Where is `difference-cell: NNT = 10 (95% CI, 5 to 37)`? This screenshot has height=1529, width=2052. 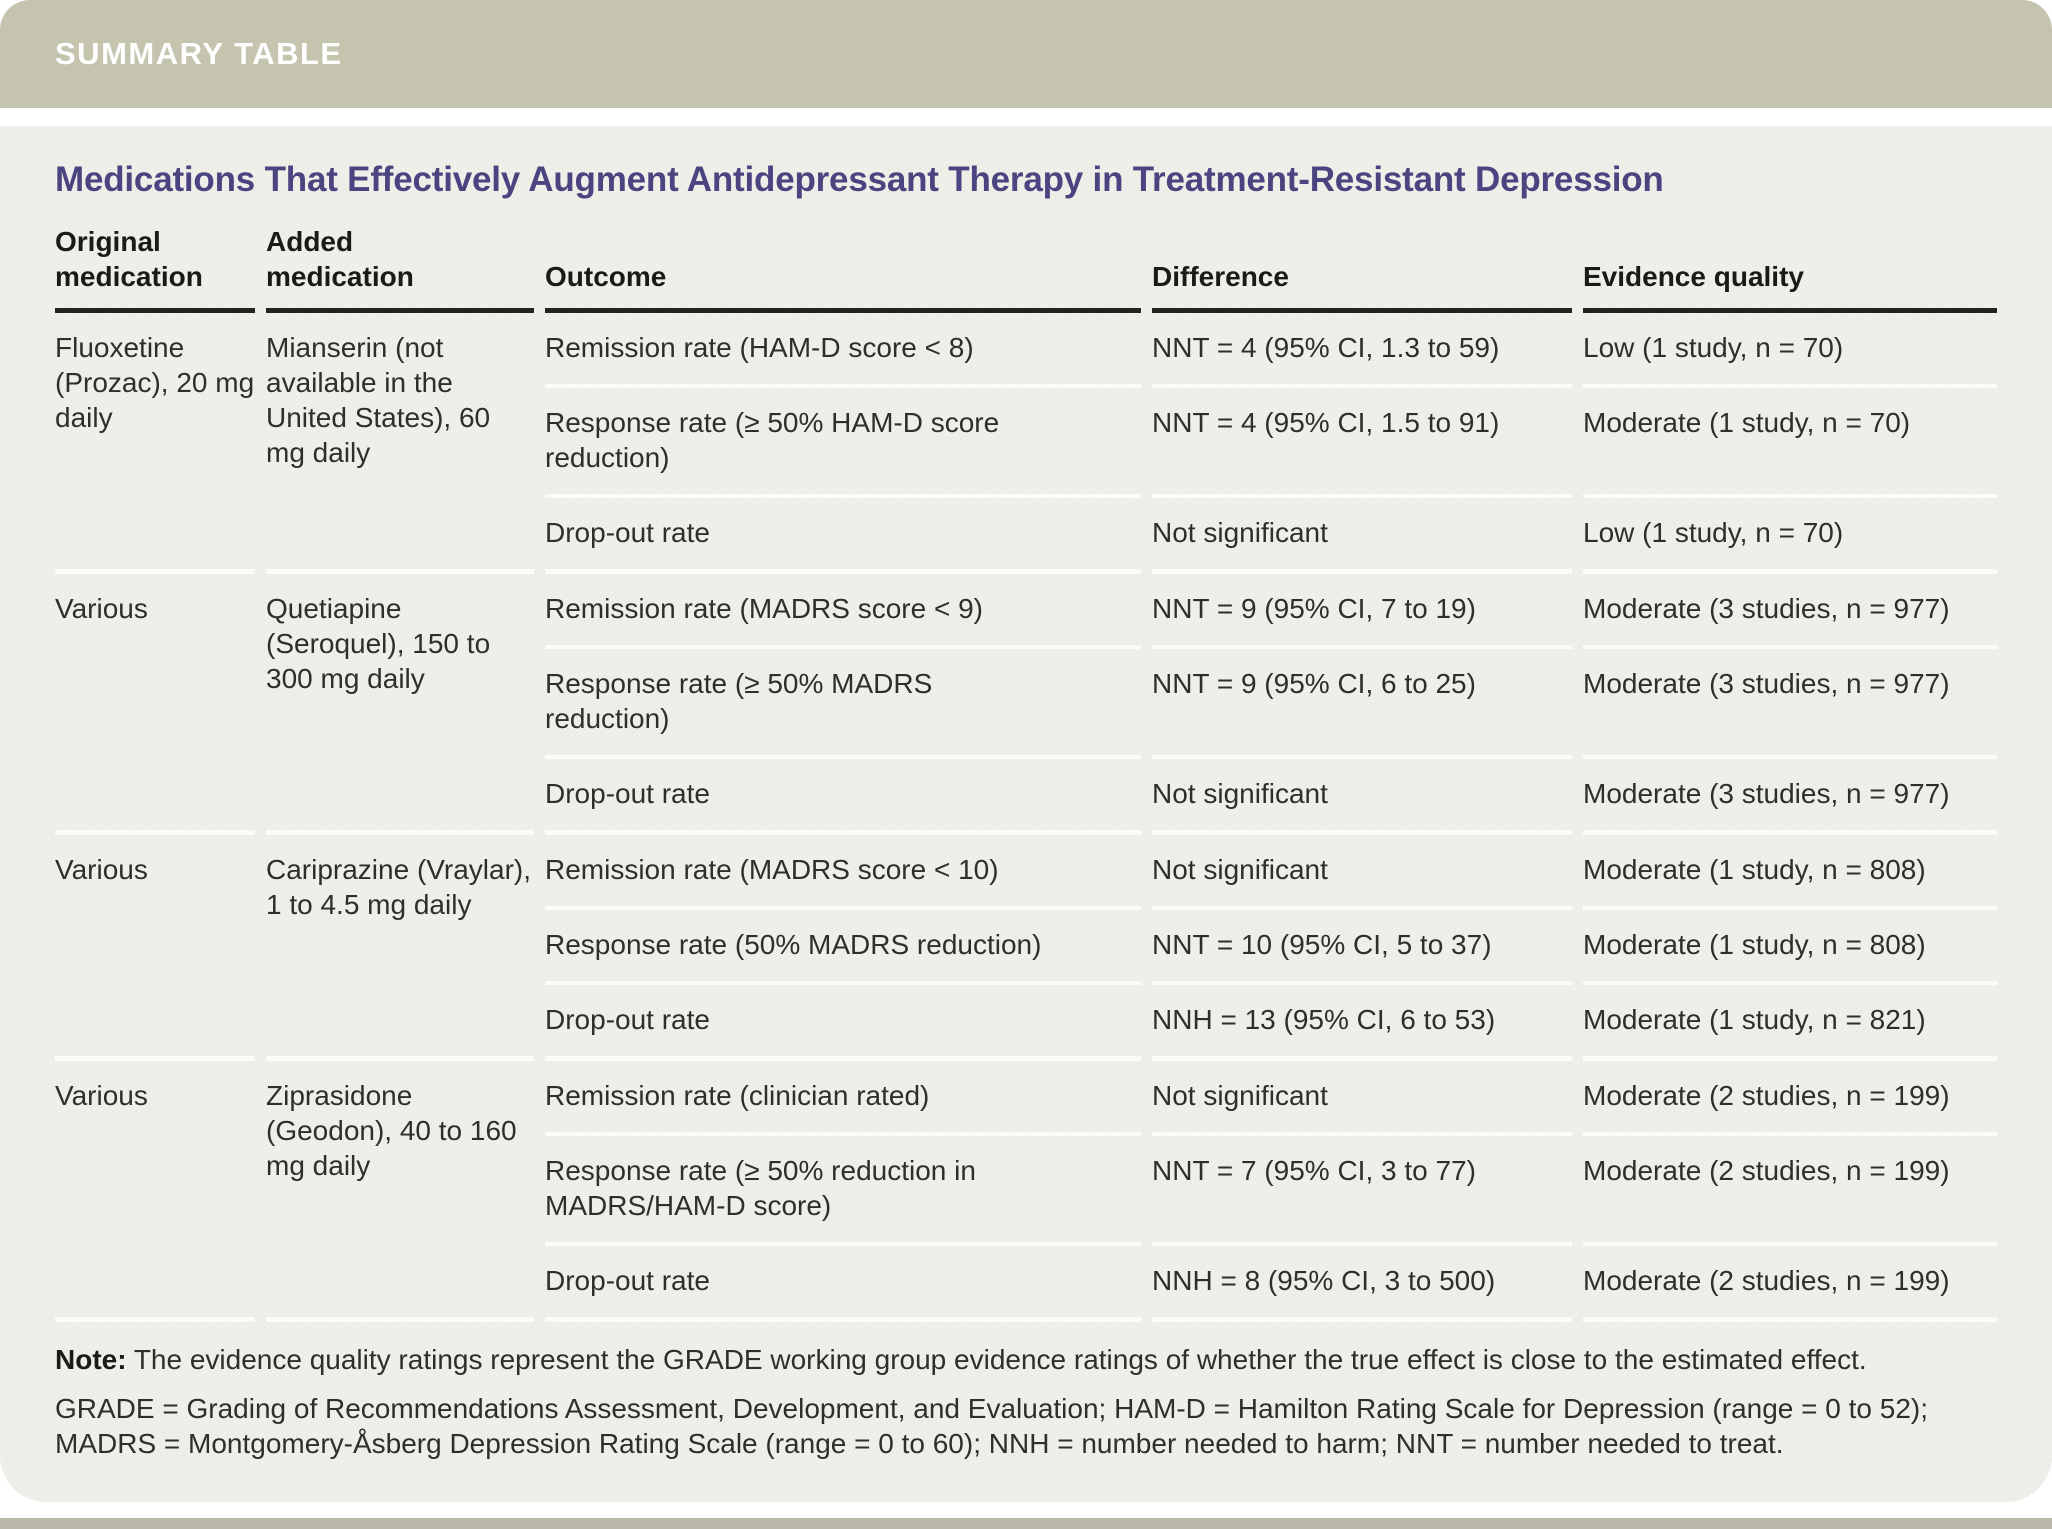
difference-cell: NNT = 10 (95% CI, 5 to 37) is located at coordinates (1362, 947).